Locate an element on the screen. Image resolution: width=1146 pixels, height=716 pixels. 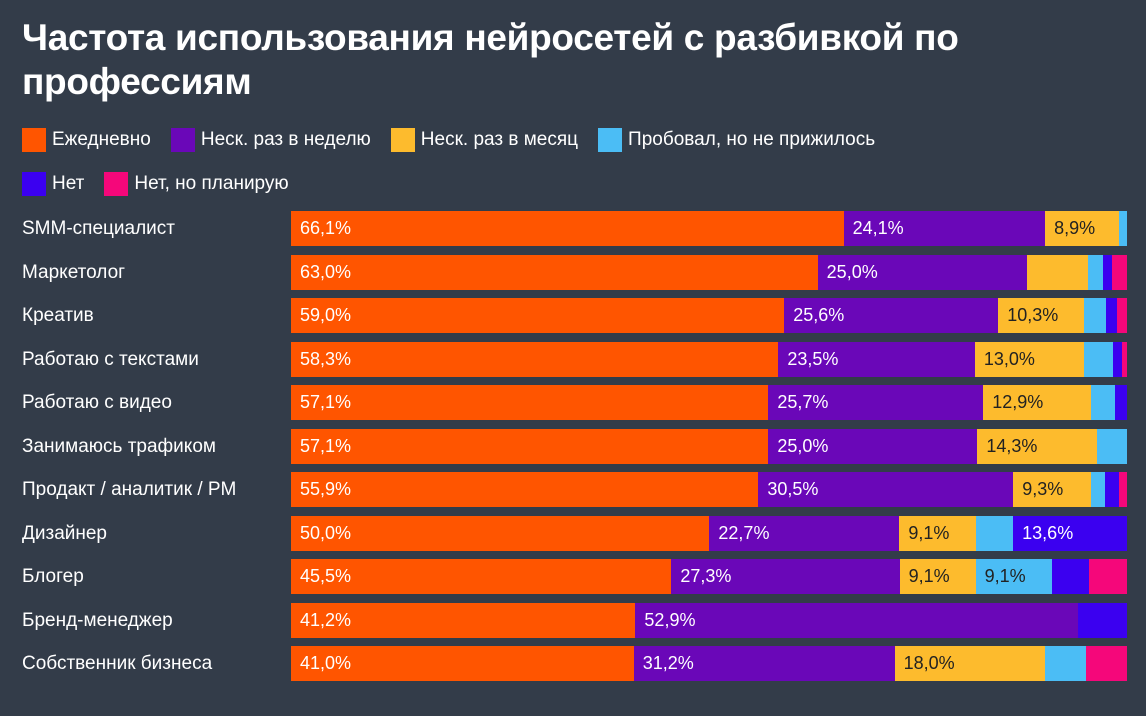
data-label: 10,3% is located at coordinates (1033, 315).